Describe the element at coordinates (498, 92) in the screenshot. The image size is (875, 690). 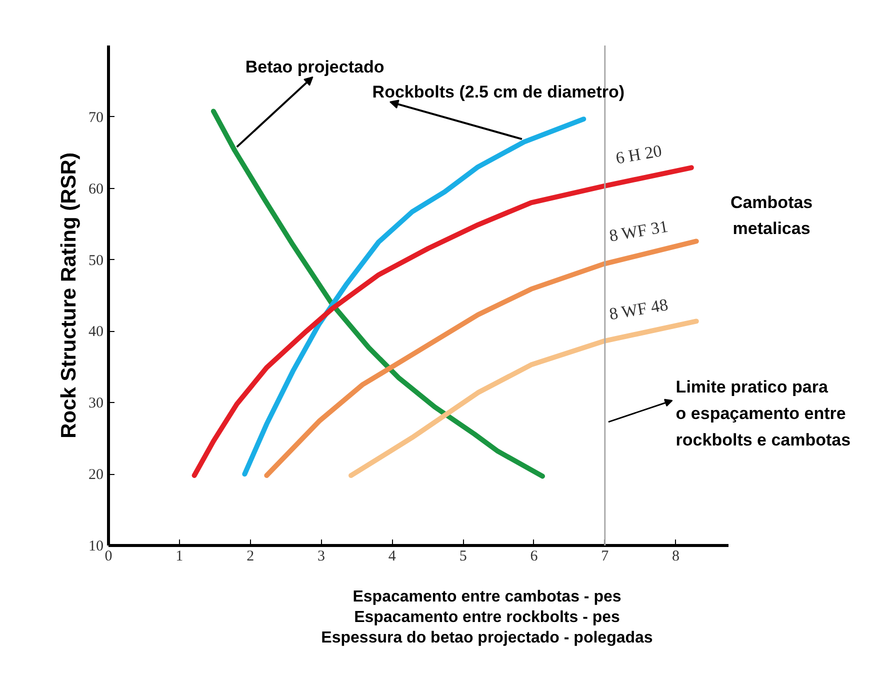
I see `text: Rockbolts (2.5 cm de diametro)` at that location.